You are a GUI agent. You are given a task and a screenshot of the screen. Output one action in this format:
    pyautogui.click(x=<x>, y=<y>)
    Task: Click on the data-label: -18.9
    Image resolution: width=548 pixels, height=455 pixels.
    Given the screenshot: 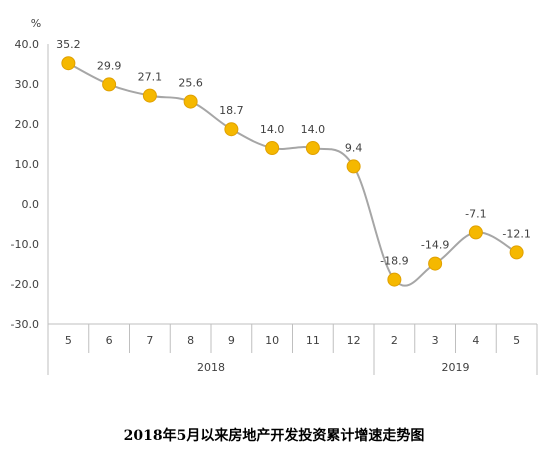 What is the action you would take?
    pyautogui.click(x=394, y=261)
    